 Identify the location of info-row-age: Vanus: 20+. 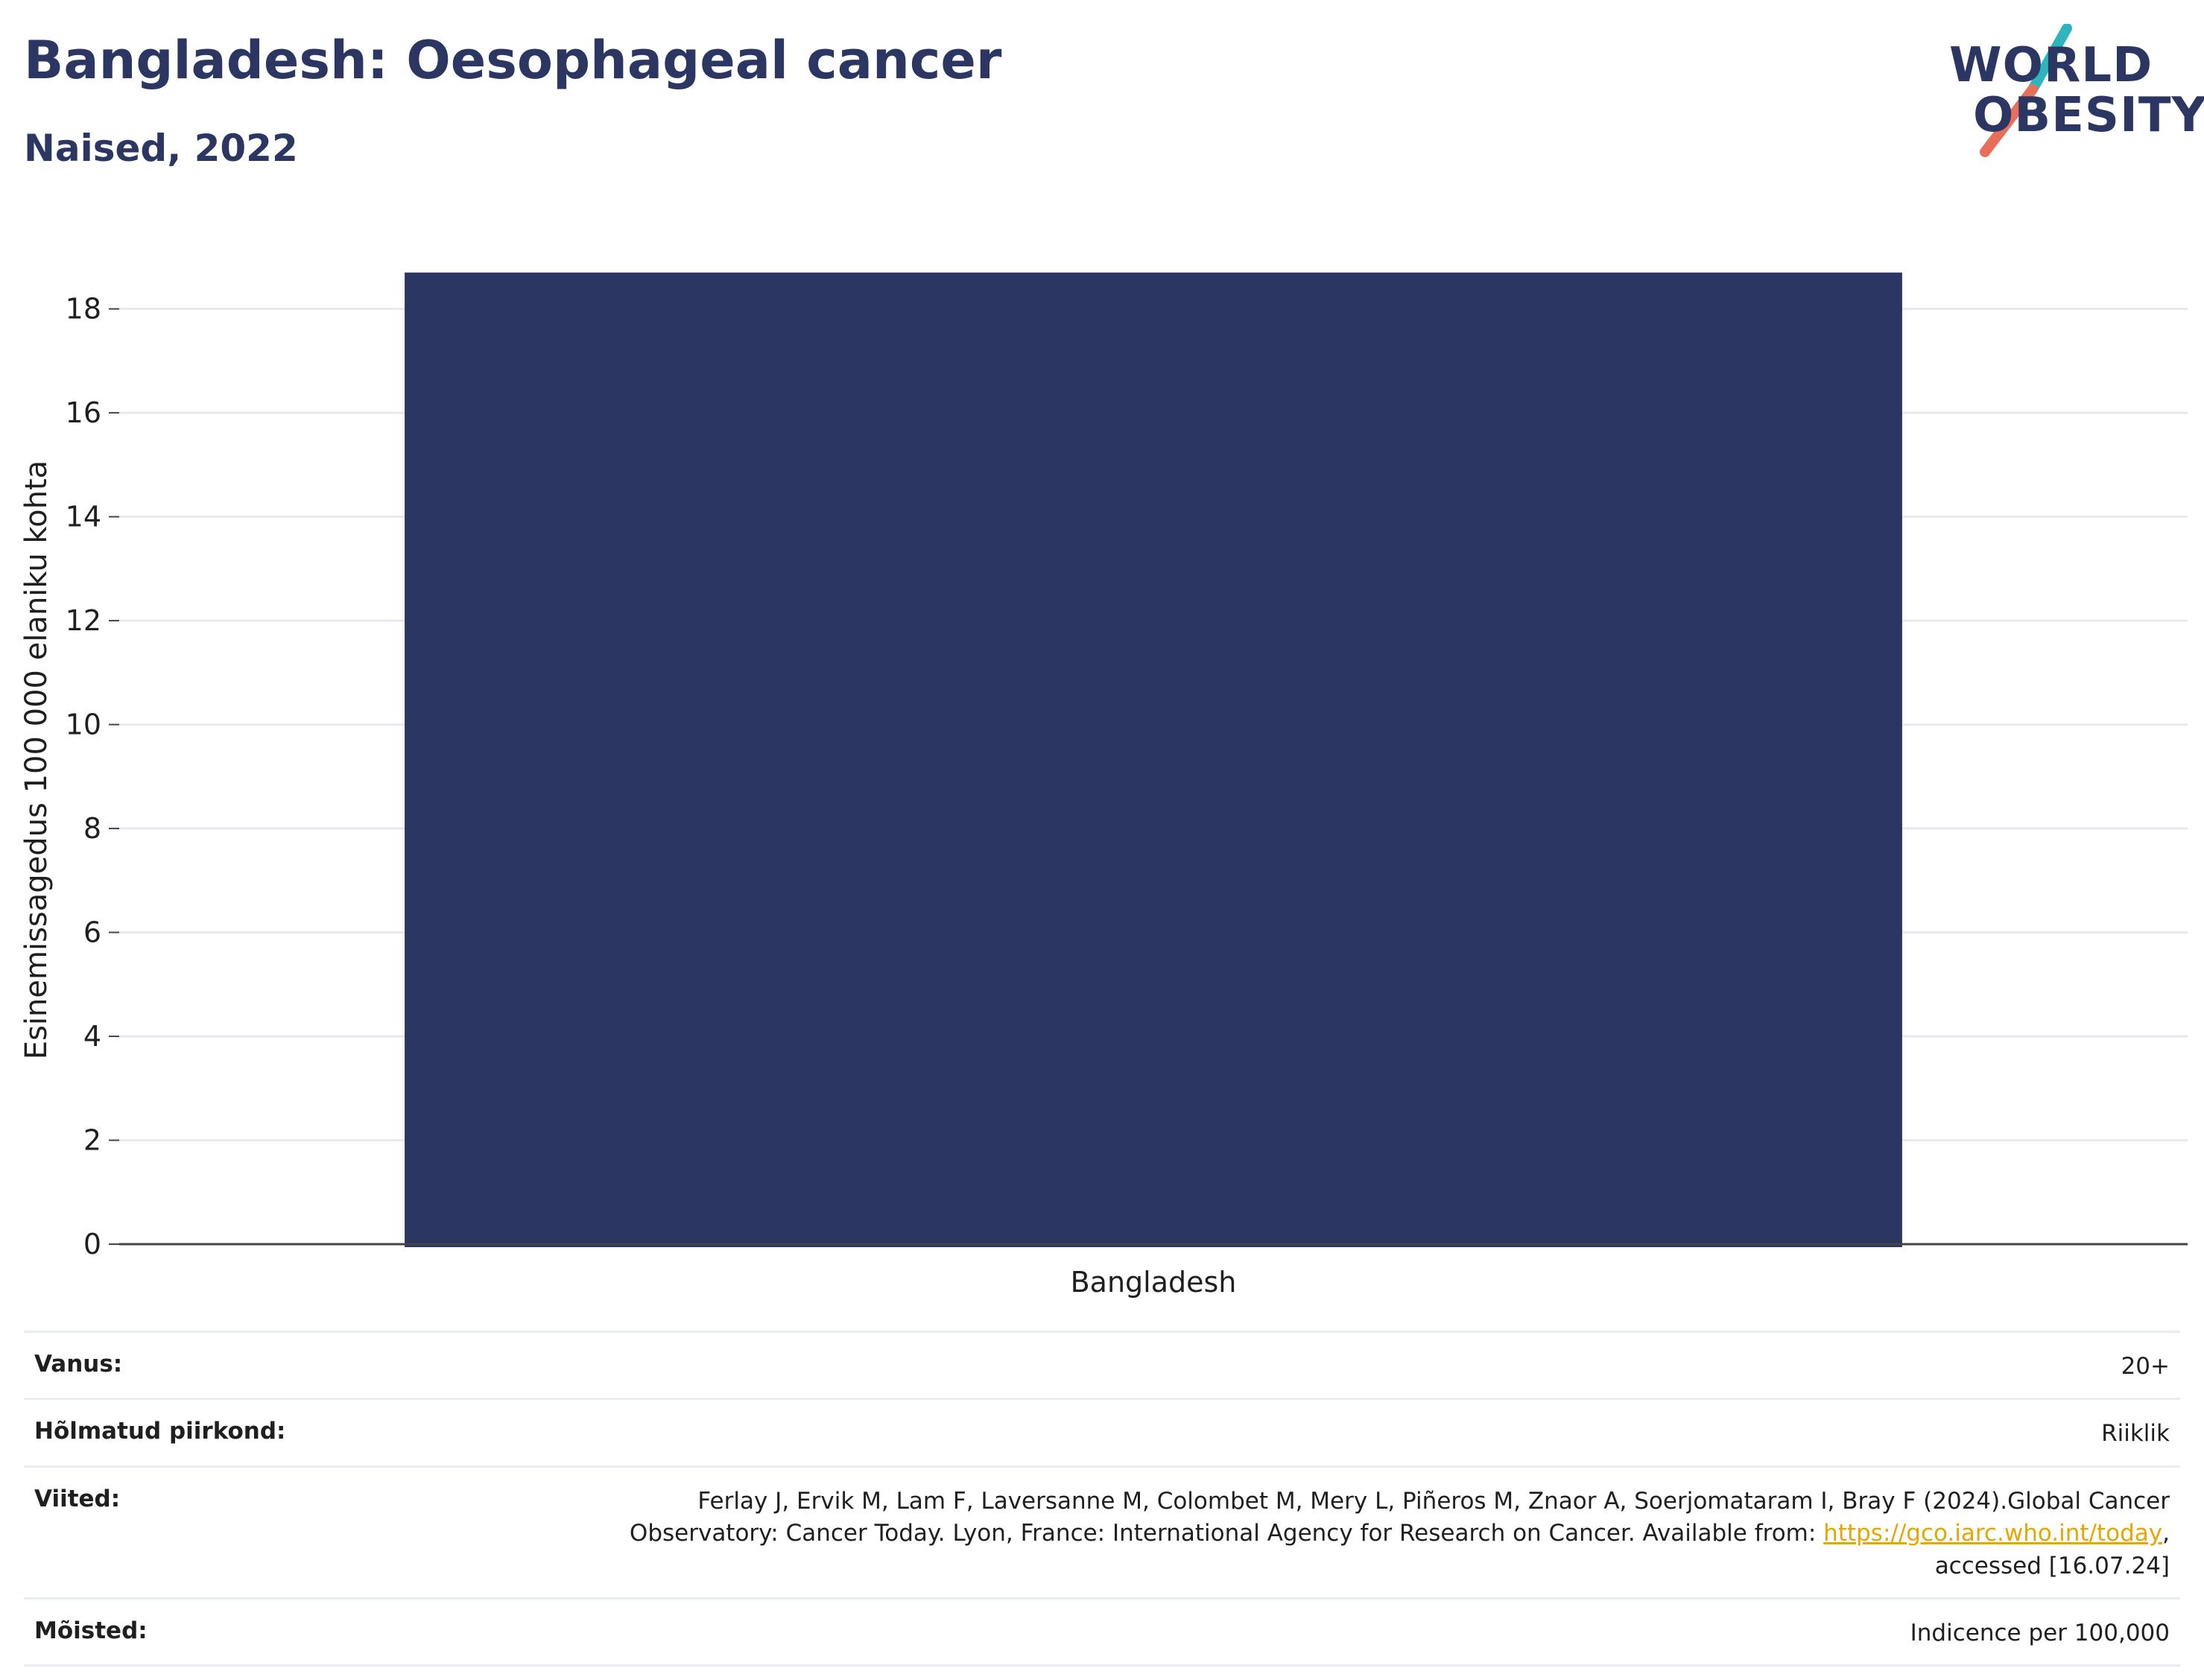
(1102, 1364).